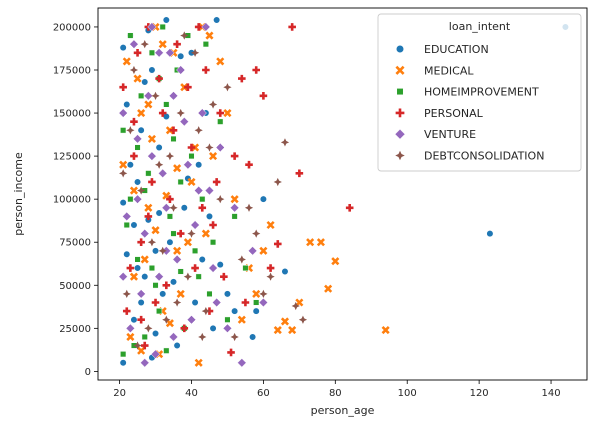  I want to click on legend-marker-homeimprovement, so click(400, 91).